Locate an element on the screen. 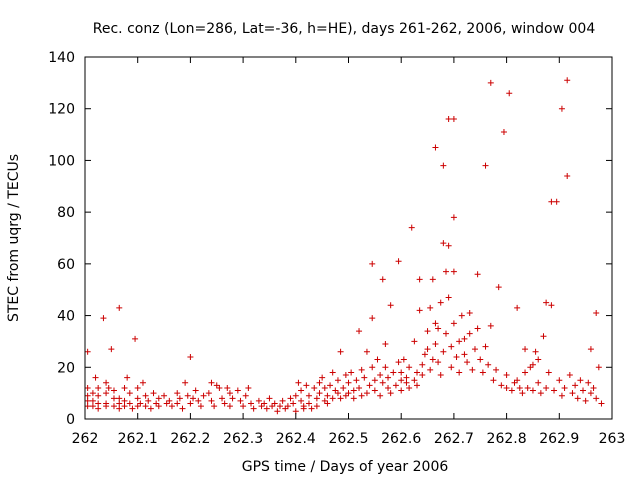 The width and height of the screenshot is (640, 480). y-tick-label: 0 is located at coordinates (70, 420).